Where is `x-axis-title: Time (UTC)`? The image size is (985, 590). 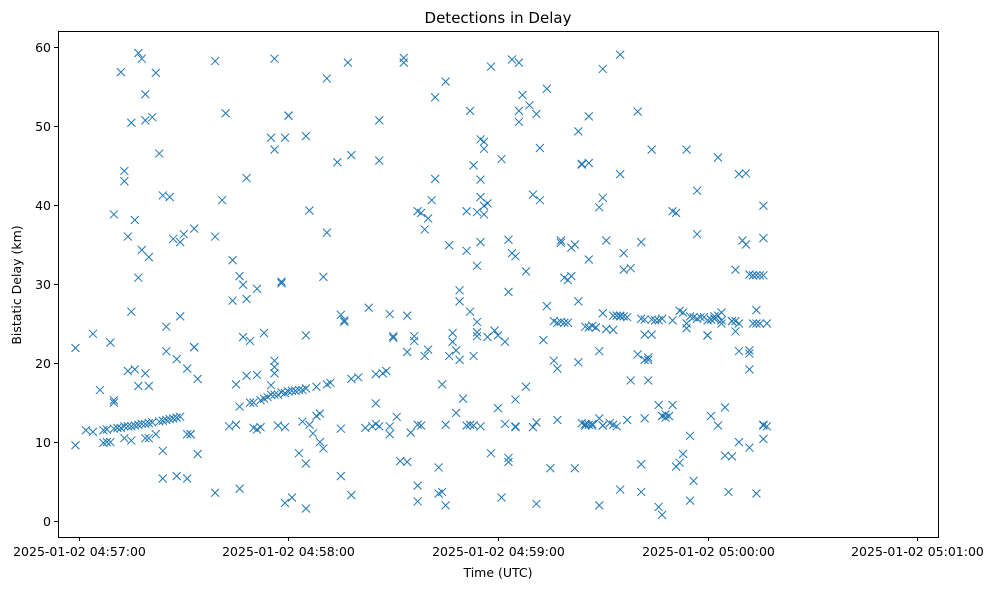 x-axis-title: Time (UTC) is located at coordinates (497, 572).